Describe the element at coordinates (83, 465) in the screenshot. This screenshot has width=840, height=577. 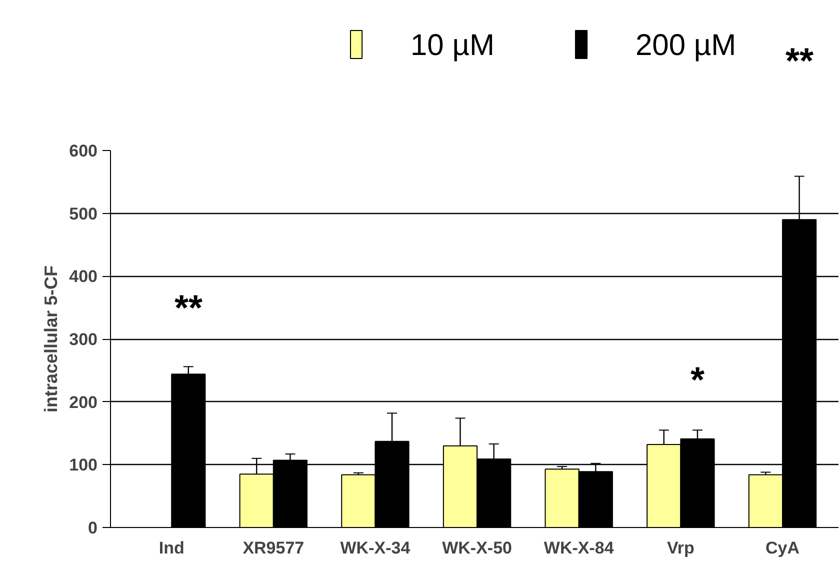
I see `y-tick-label: 100` at that location.